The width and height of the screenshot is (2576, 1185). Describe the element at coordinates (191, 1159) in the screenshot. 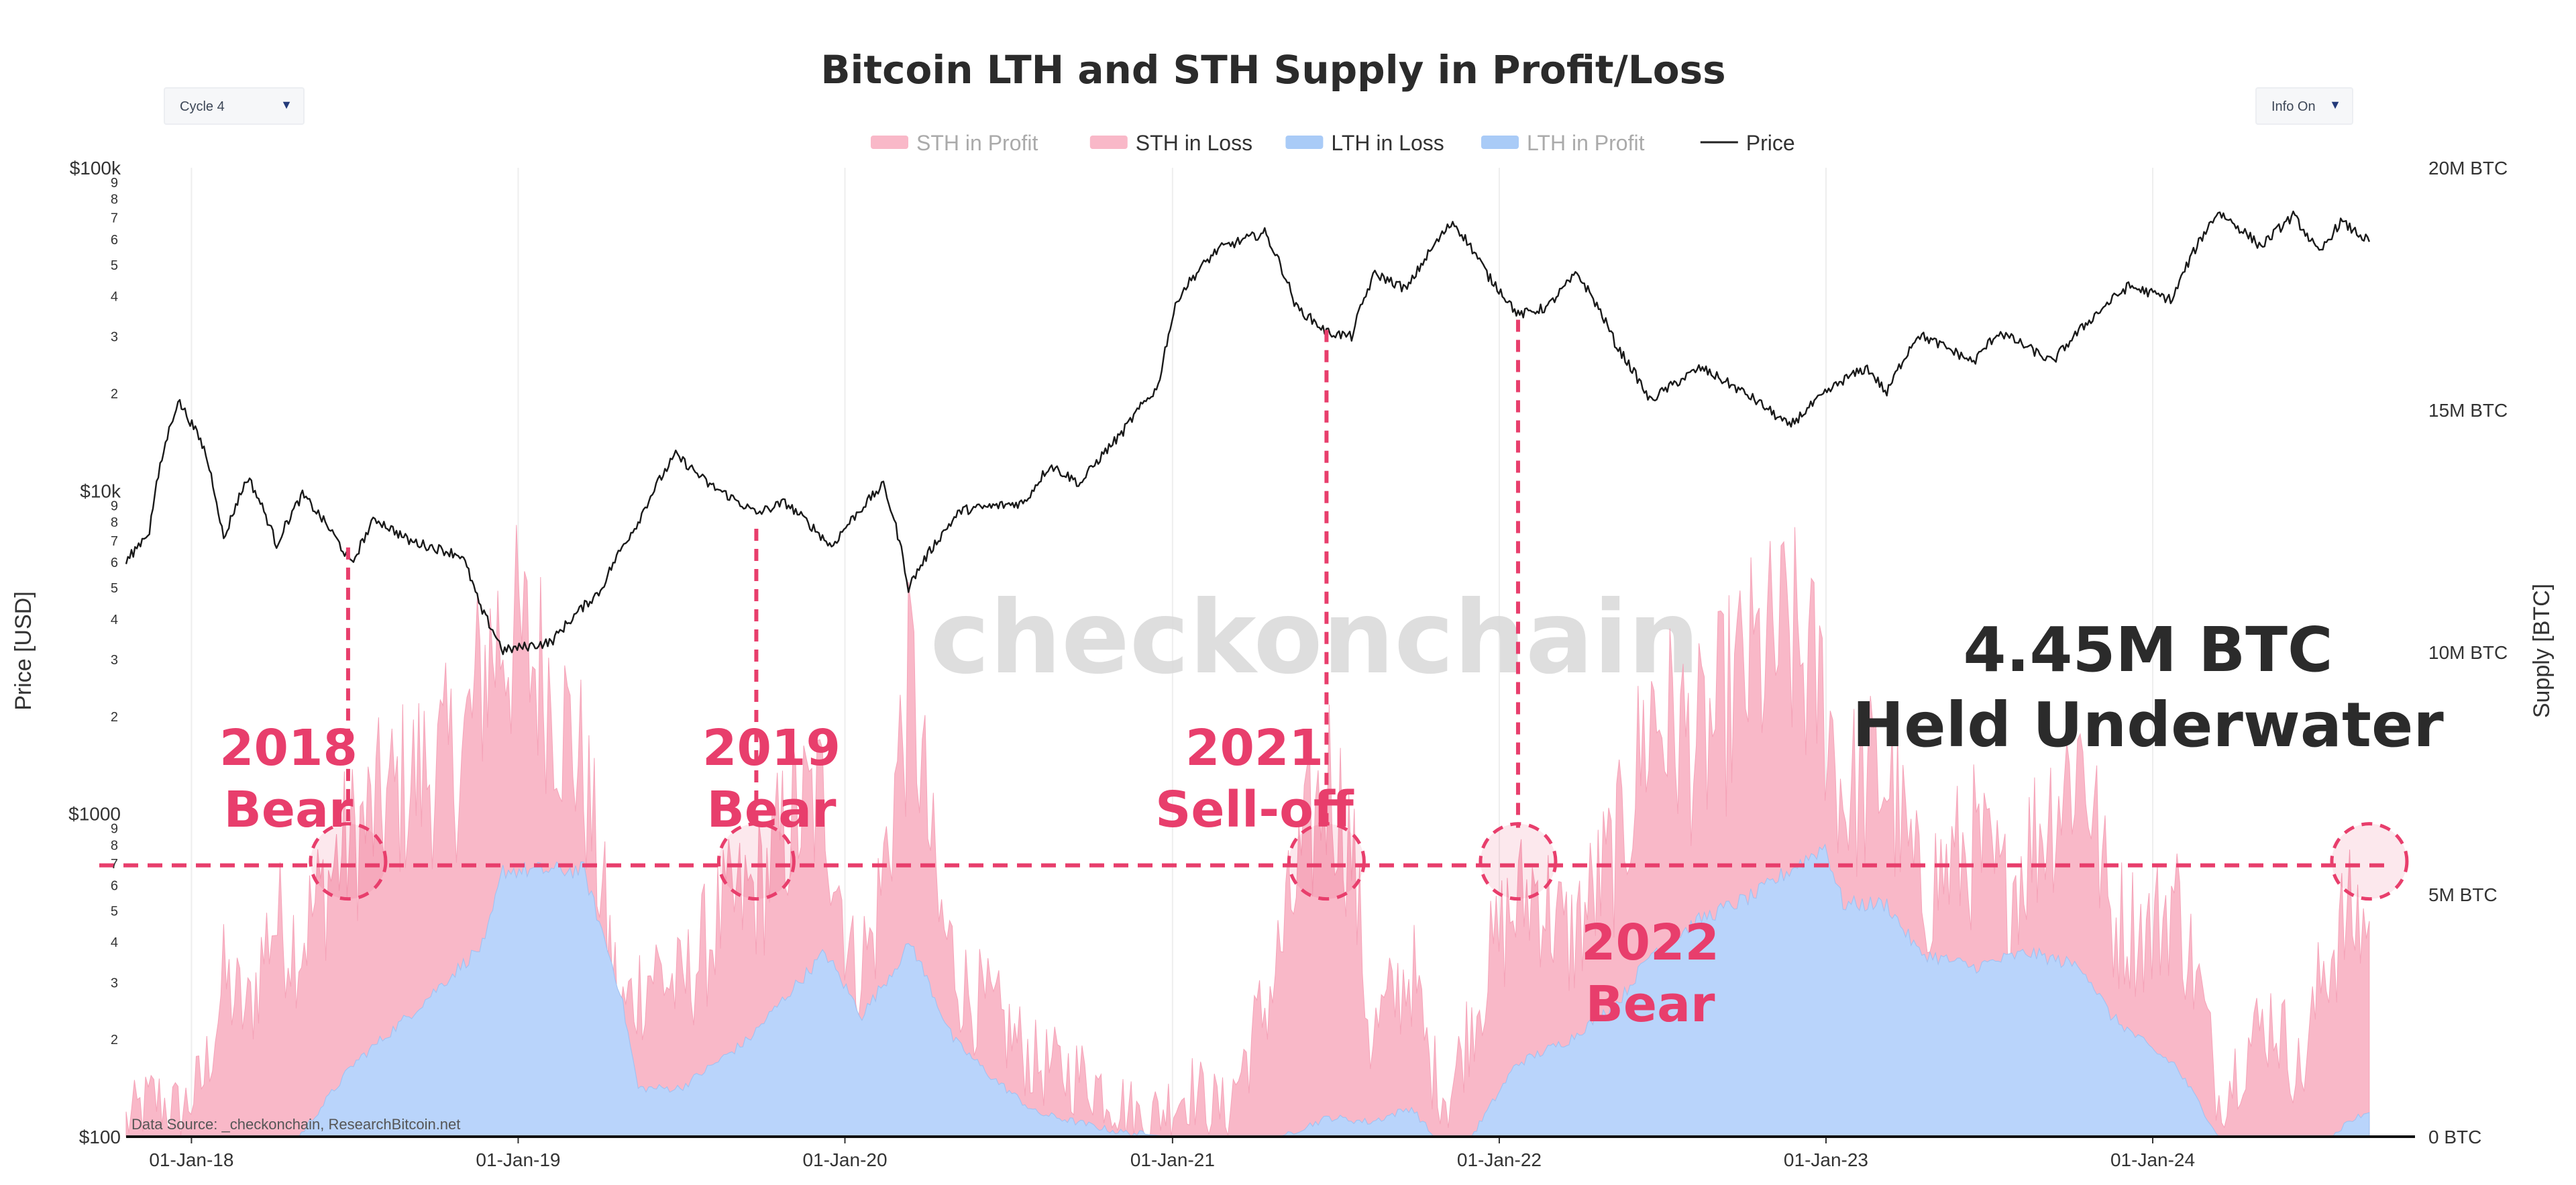

I see `x-tick-label: 01-Jan-18` at that location.